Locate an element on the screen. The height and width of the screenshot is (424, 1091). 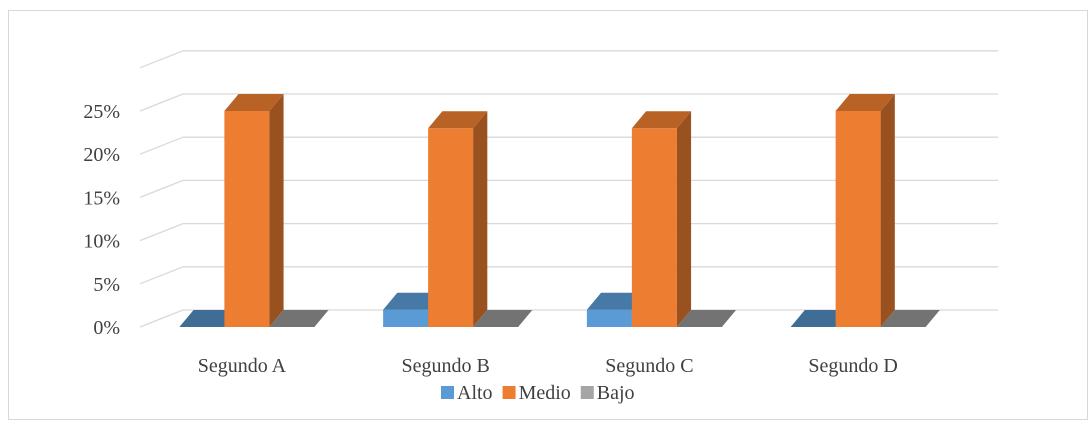
legend: Alto Medio Bajo is located at coordinates (538, 393).